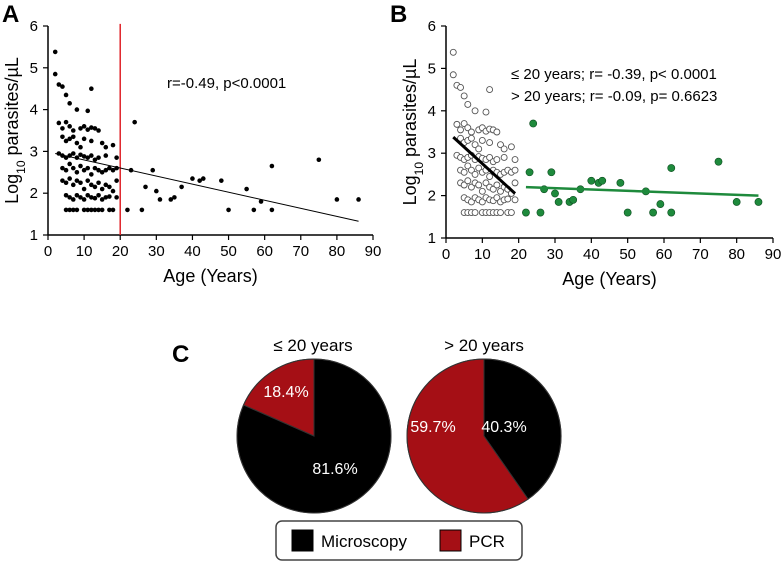  Describe the element at coordinates (34, 193) in the screenshot. I see `a-y-tick-label: 2` at that location.